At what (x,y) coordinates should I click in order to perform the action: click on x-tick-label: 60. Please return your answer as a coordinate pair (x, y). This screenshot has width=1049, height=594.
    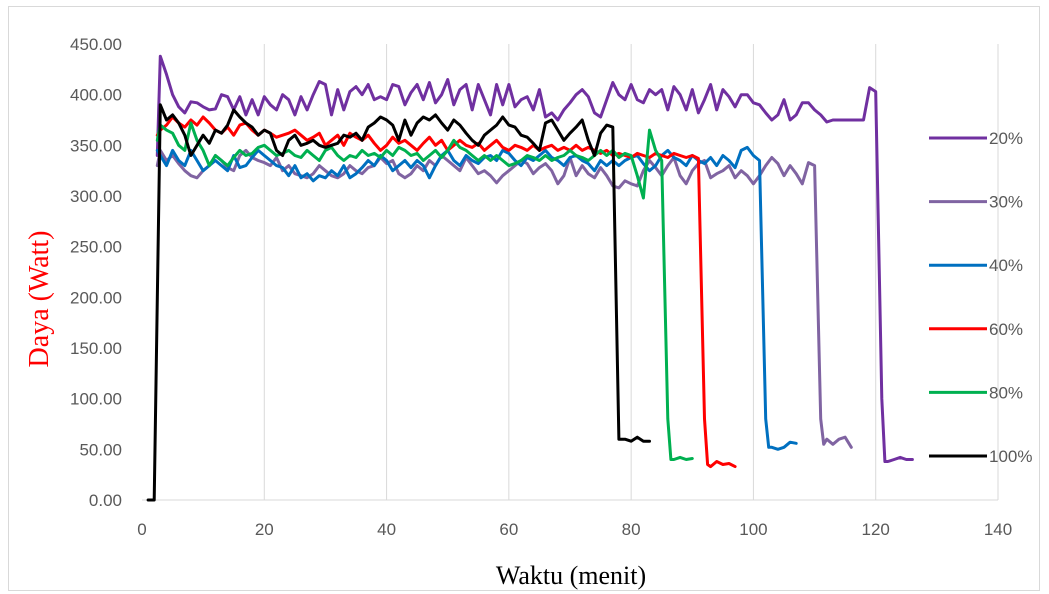
    Looking at the image, I should click on (508, 529).